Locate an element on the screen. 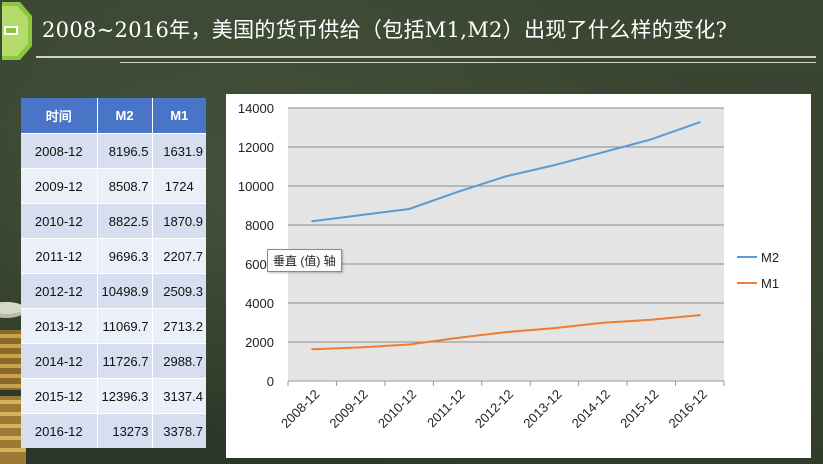  legend-label-m2: M2 is located at coordinates (770, 257).